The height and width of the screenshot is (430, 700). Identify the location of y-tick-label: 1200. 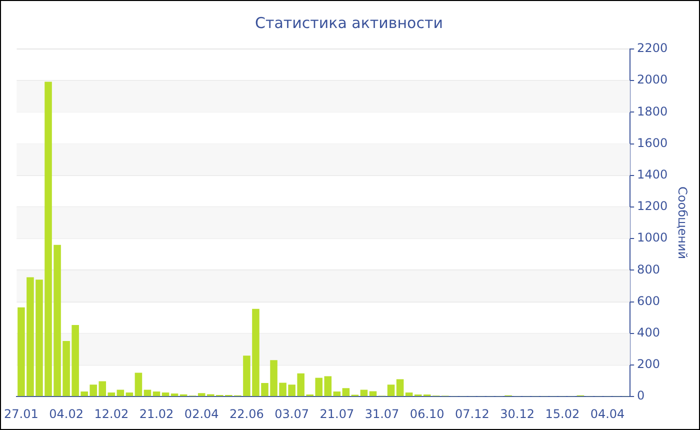
(652, 206).